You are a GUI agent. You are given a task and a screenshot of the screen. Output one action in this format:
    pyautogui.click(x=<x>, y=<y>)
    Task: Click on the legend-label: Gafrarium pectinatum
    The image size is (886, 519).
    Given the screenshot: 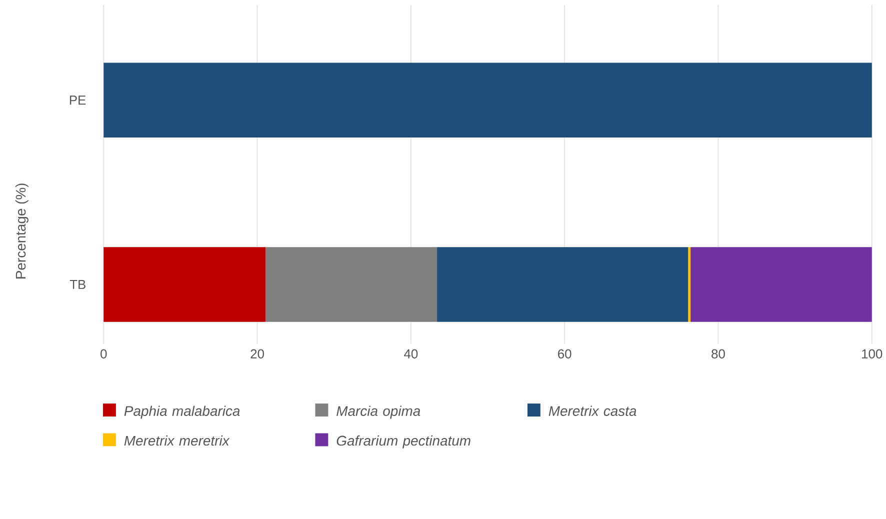 What is the action you would take?
    pyautogui.click(x=403, y=441)
    